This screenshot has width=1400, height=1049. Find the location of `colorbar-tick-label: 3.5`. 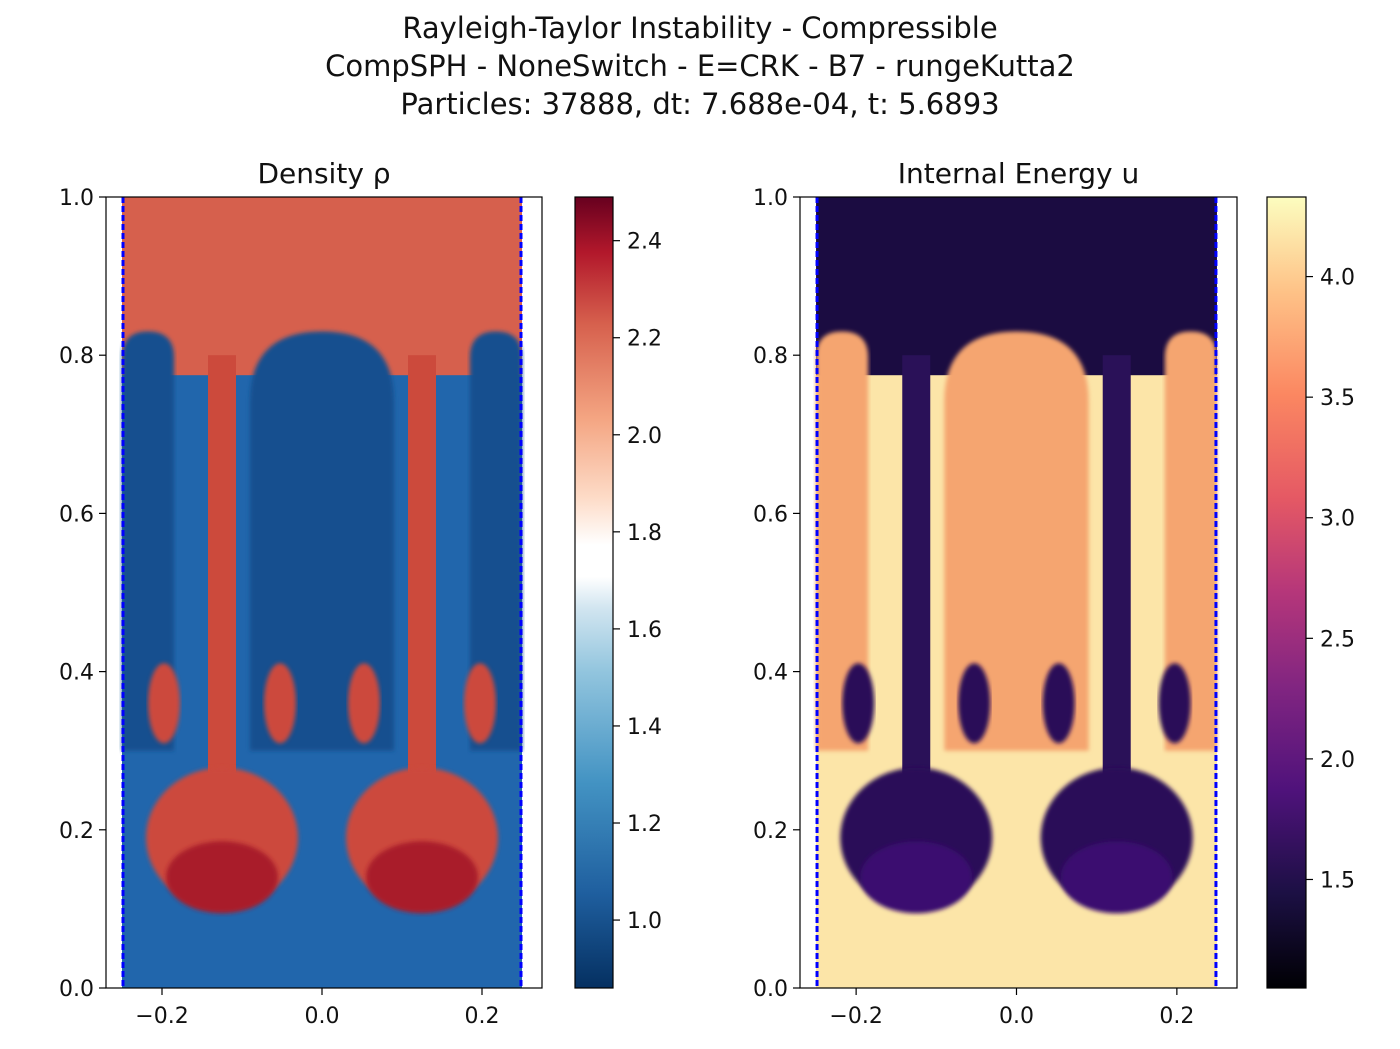

colorbar-tick-label: 3.5 is located at coordinates (1337, 398).